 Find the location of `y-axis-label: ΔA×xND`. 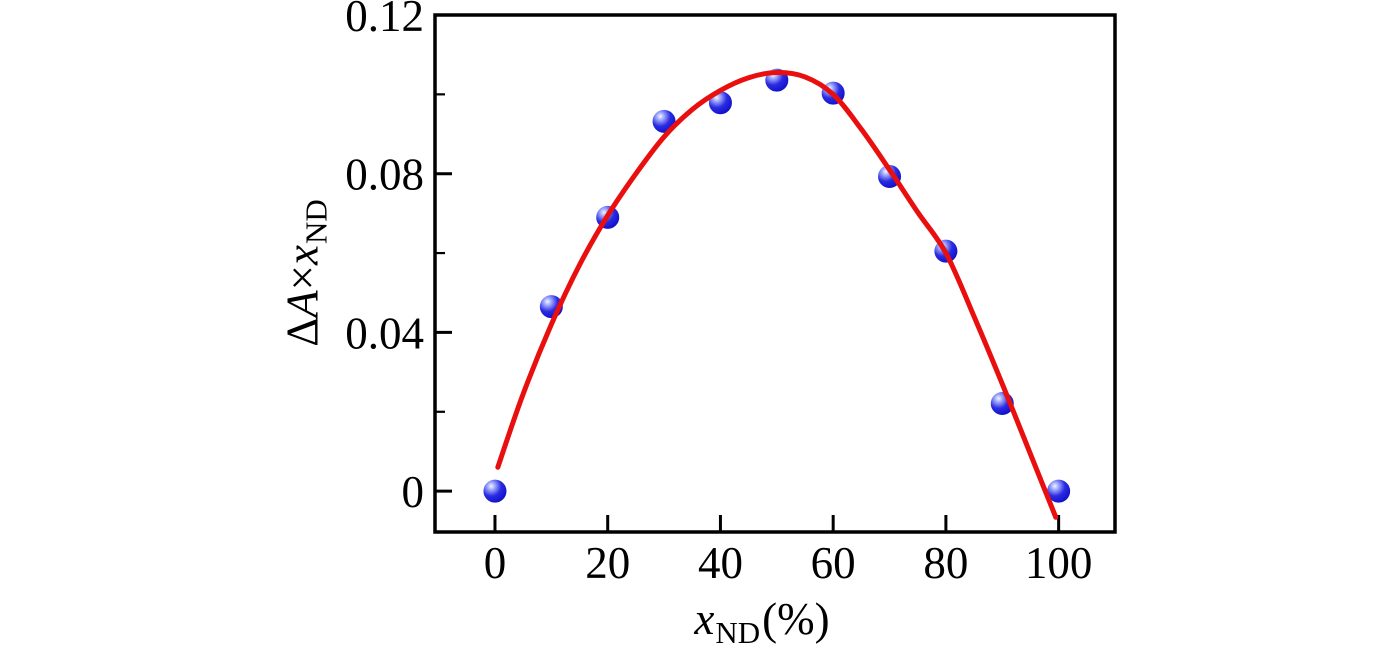

y-axis-label: ΔA×xND is located at coordinates (305, 273).